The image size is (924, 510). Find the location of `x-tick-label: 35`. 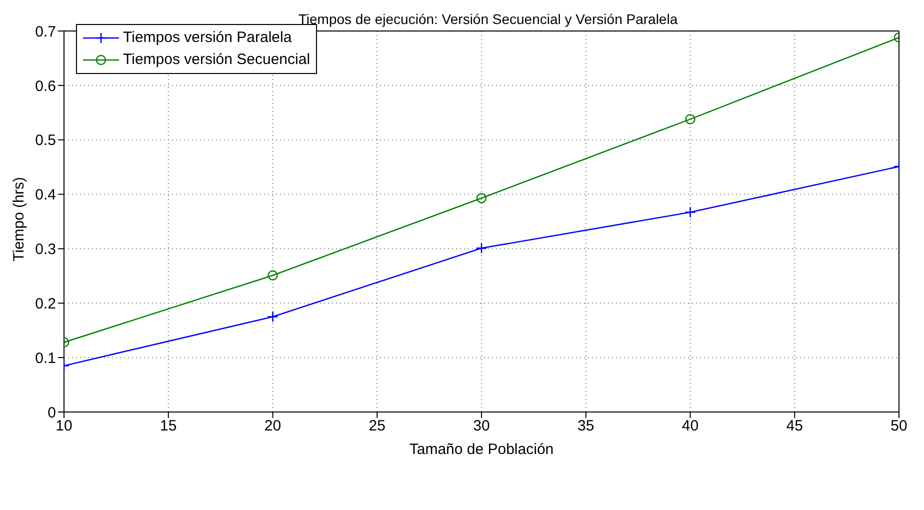

x-tick-label: 35 is located at coordinates (586, 426).